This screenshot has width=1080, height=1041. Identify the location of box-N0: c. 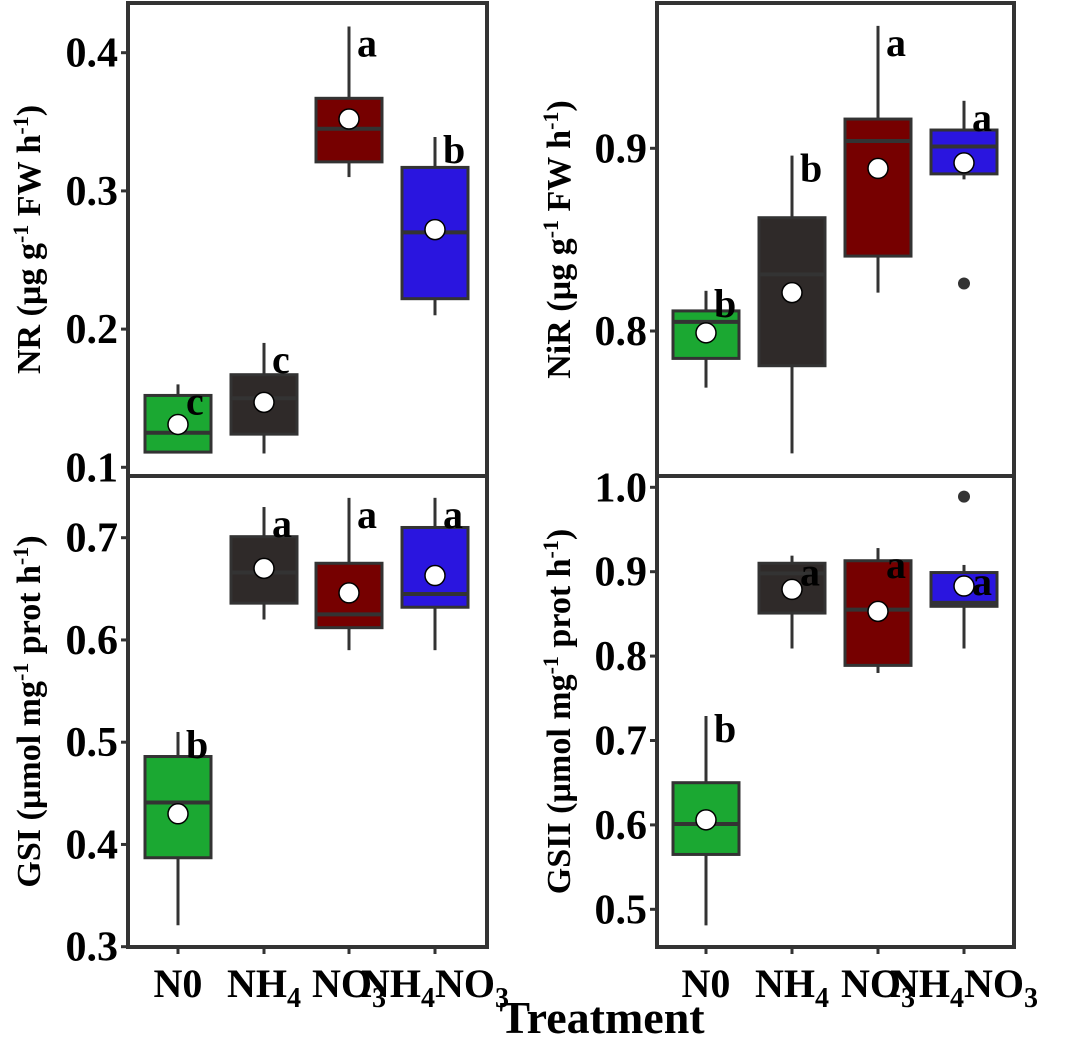
(178, 416).